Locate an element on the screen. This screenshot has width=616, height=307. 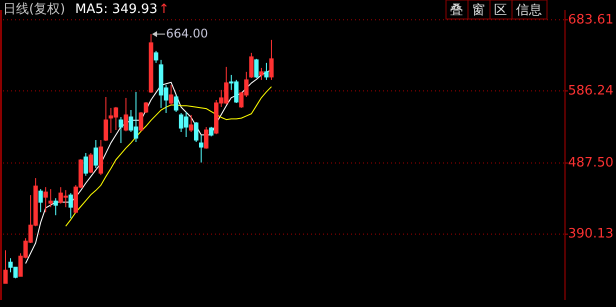
annotation: 信息 is located at coordinates (529, 10).